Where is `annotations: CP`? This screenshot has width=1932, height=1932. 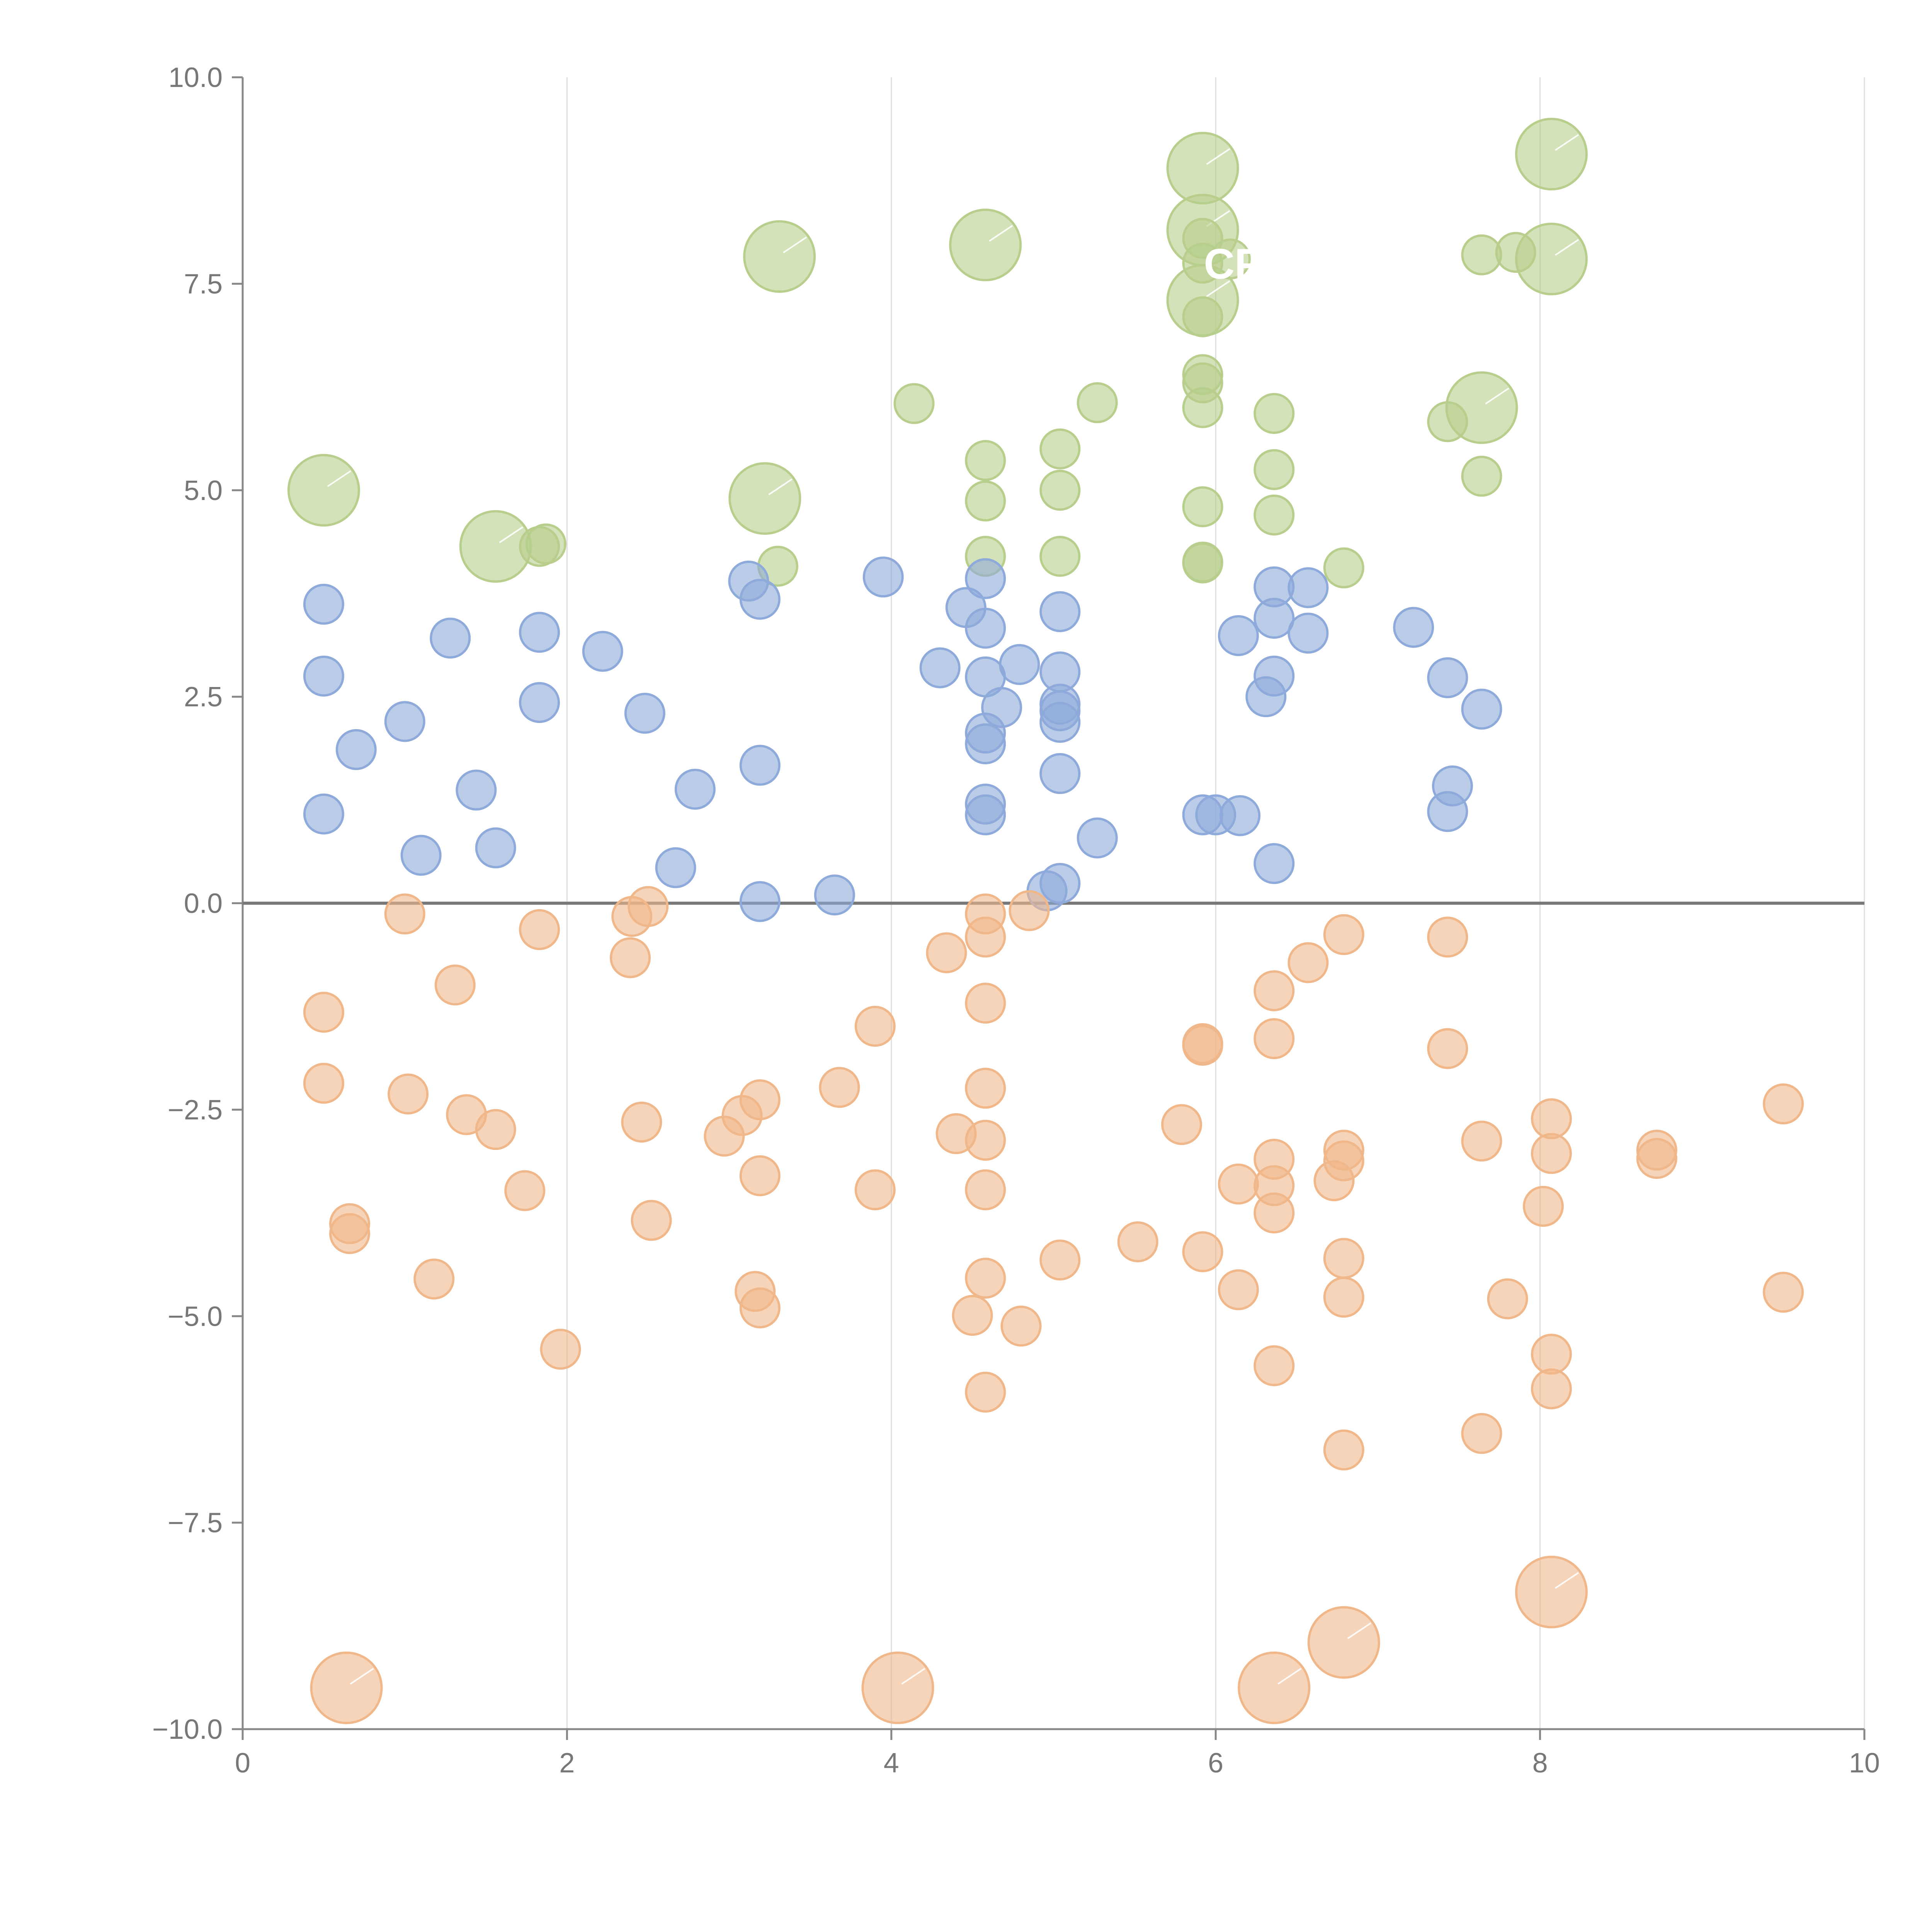
annotations: CP is located at coordinates (1234, 264).